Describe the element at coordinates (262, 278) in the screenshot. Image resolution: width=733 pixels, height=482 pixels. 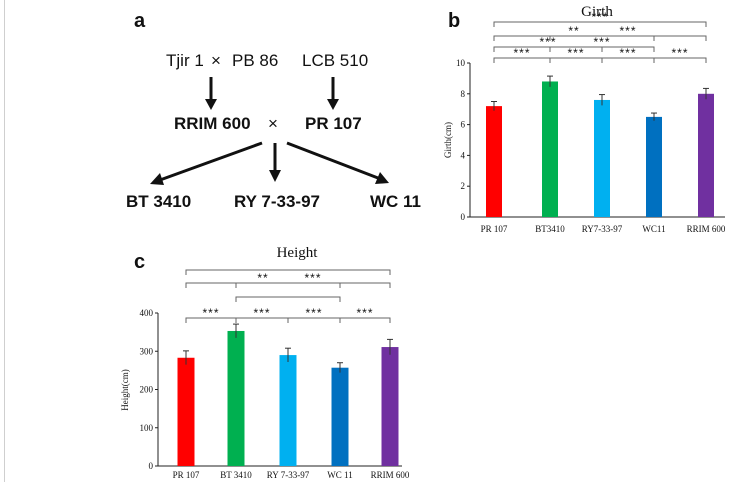
I see `height-significance-label: **` at that location.